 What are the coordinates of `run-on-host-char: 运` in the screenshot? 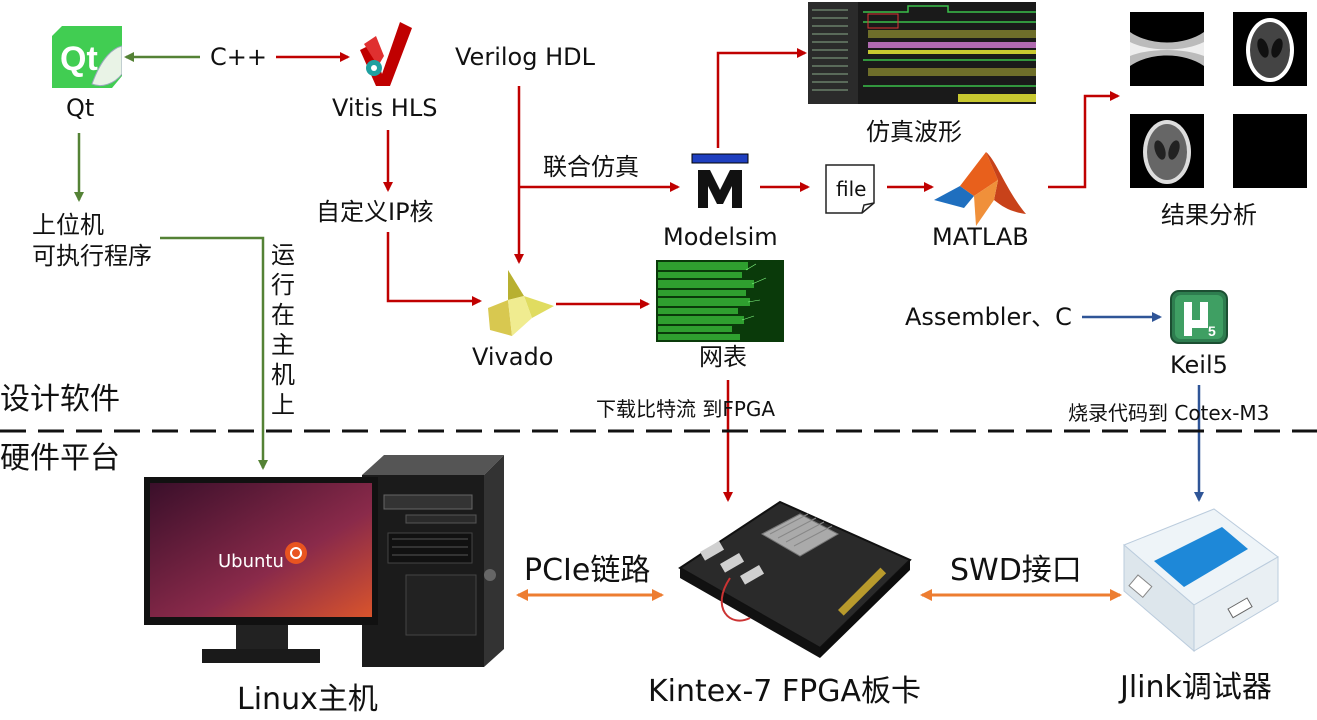 It's located at (283, 255).